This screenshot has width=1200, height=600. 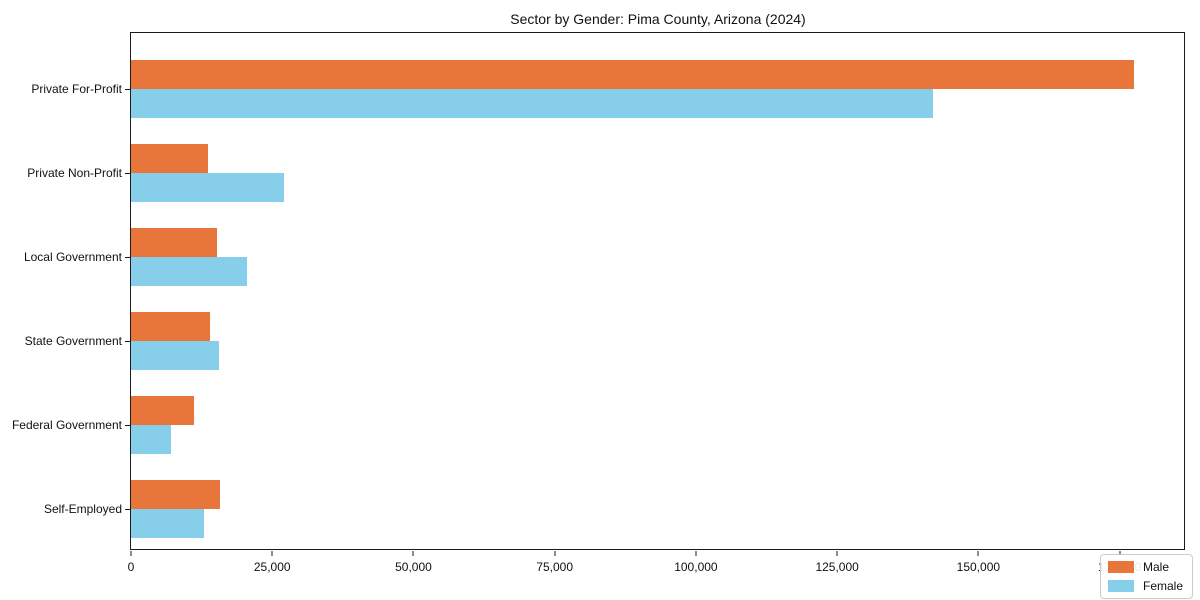 I want to click on x-tick-label: 50,000, so click(x=413, y=567).